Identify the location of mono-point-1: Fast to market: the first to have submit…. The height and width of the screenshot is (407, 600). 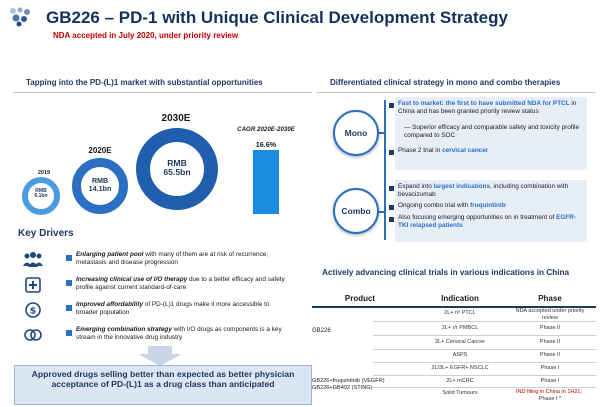
(487, 107).